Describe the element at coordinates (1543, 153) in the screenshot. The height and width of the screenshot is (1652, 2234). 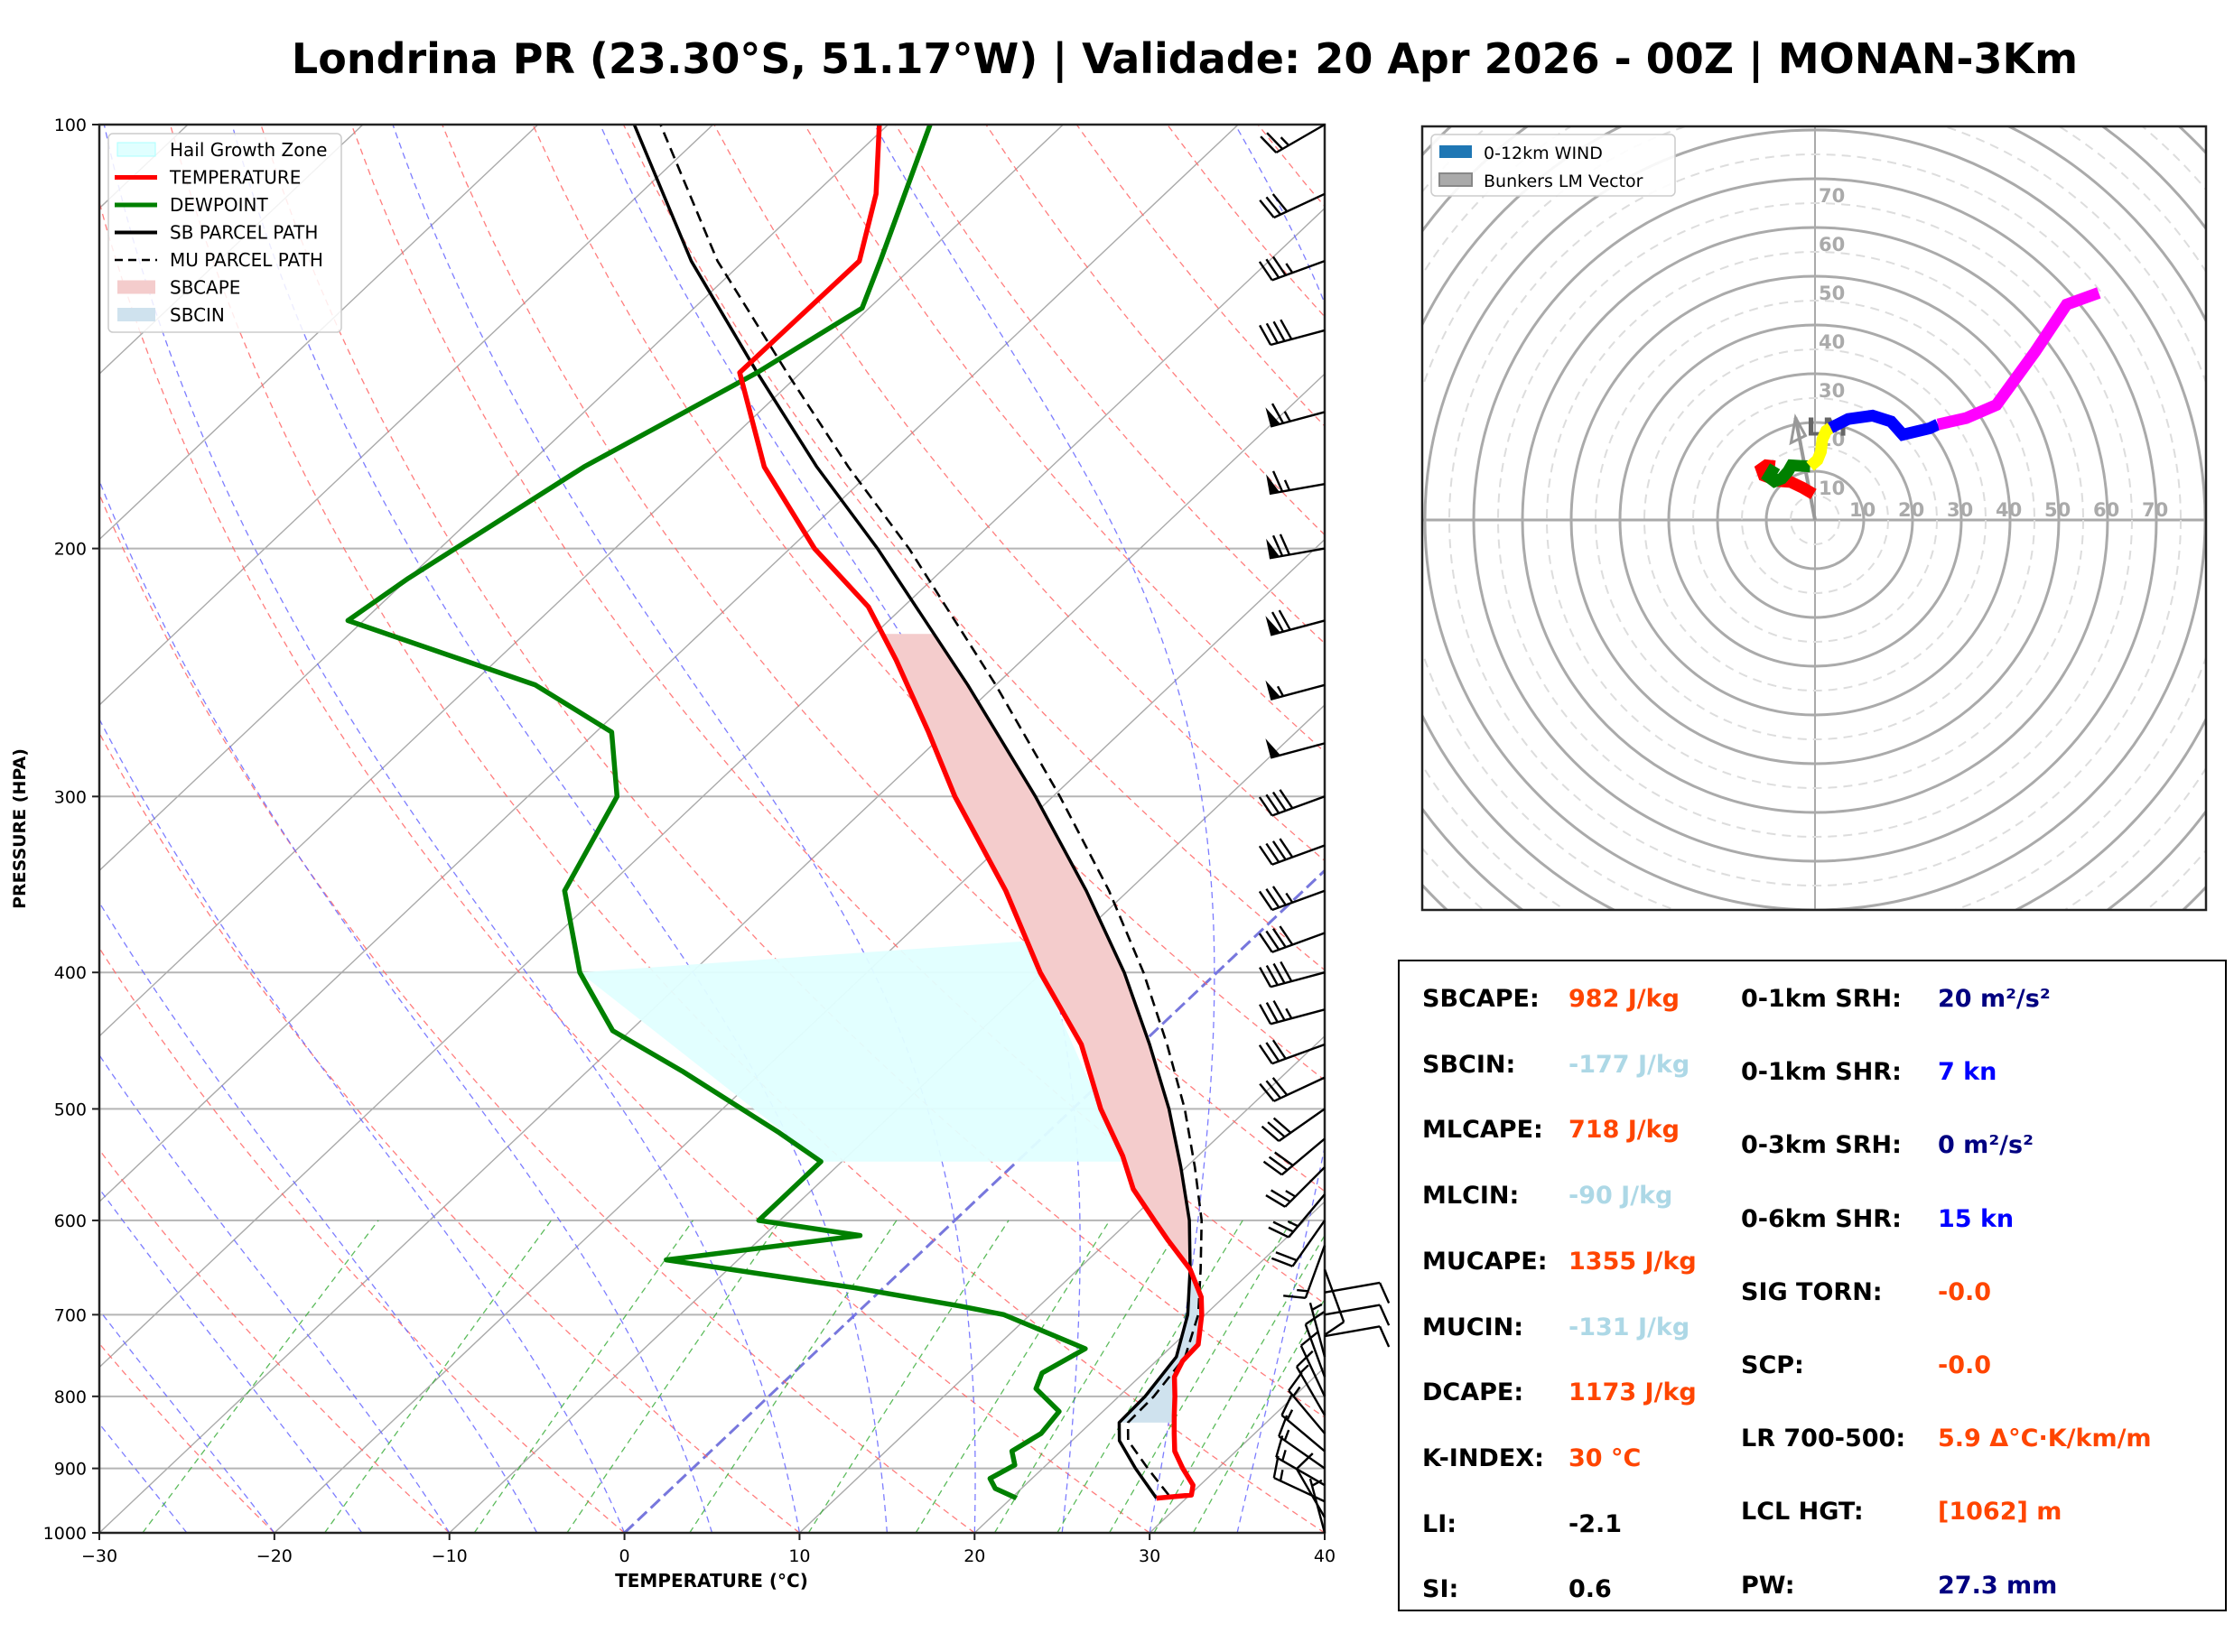
I see `legend-label: 0-12km WIND` at that location.